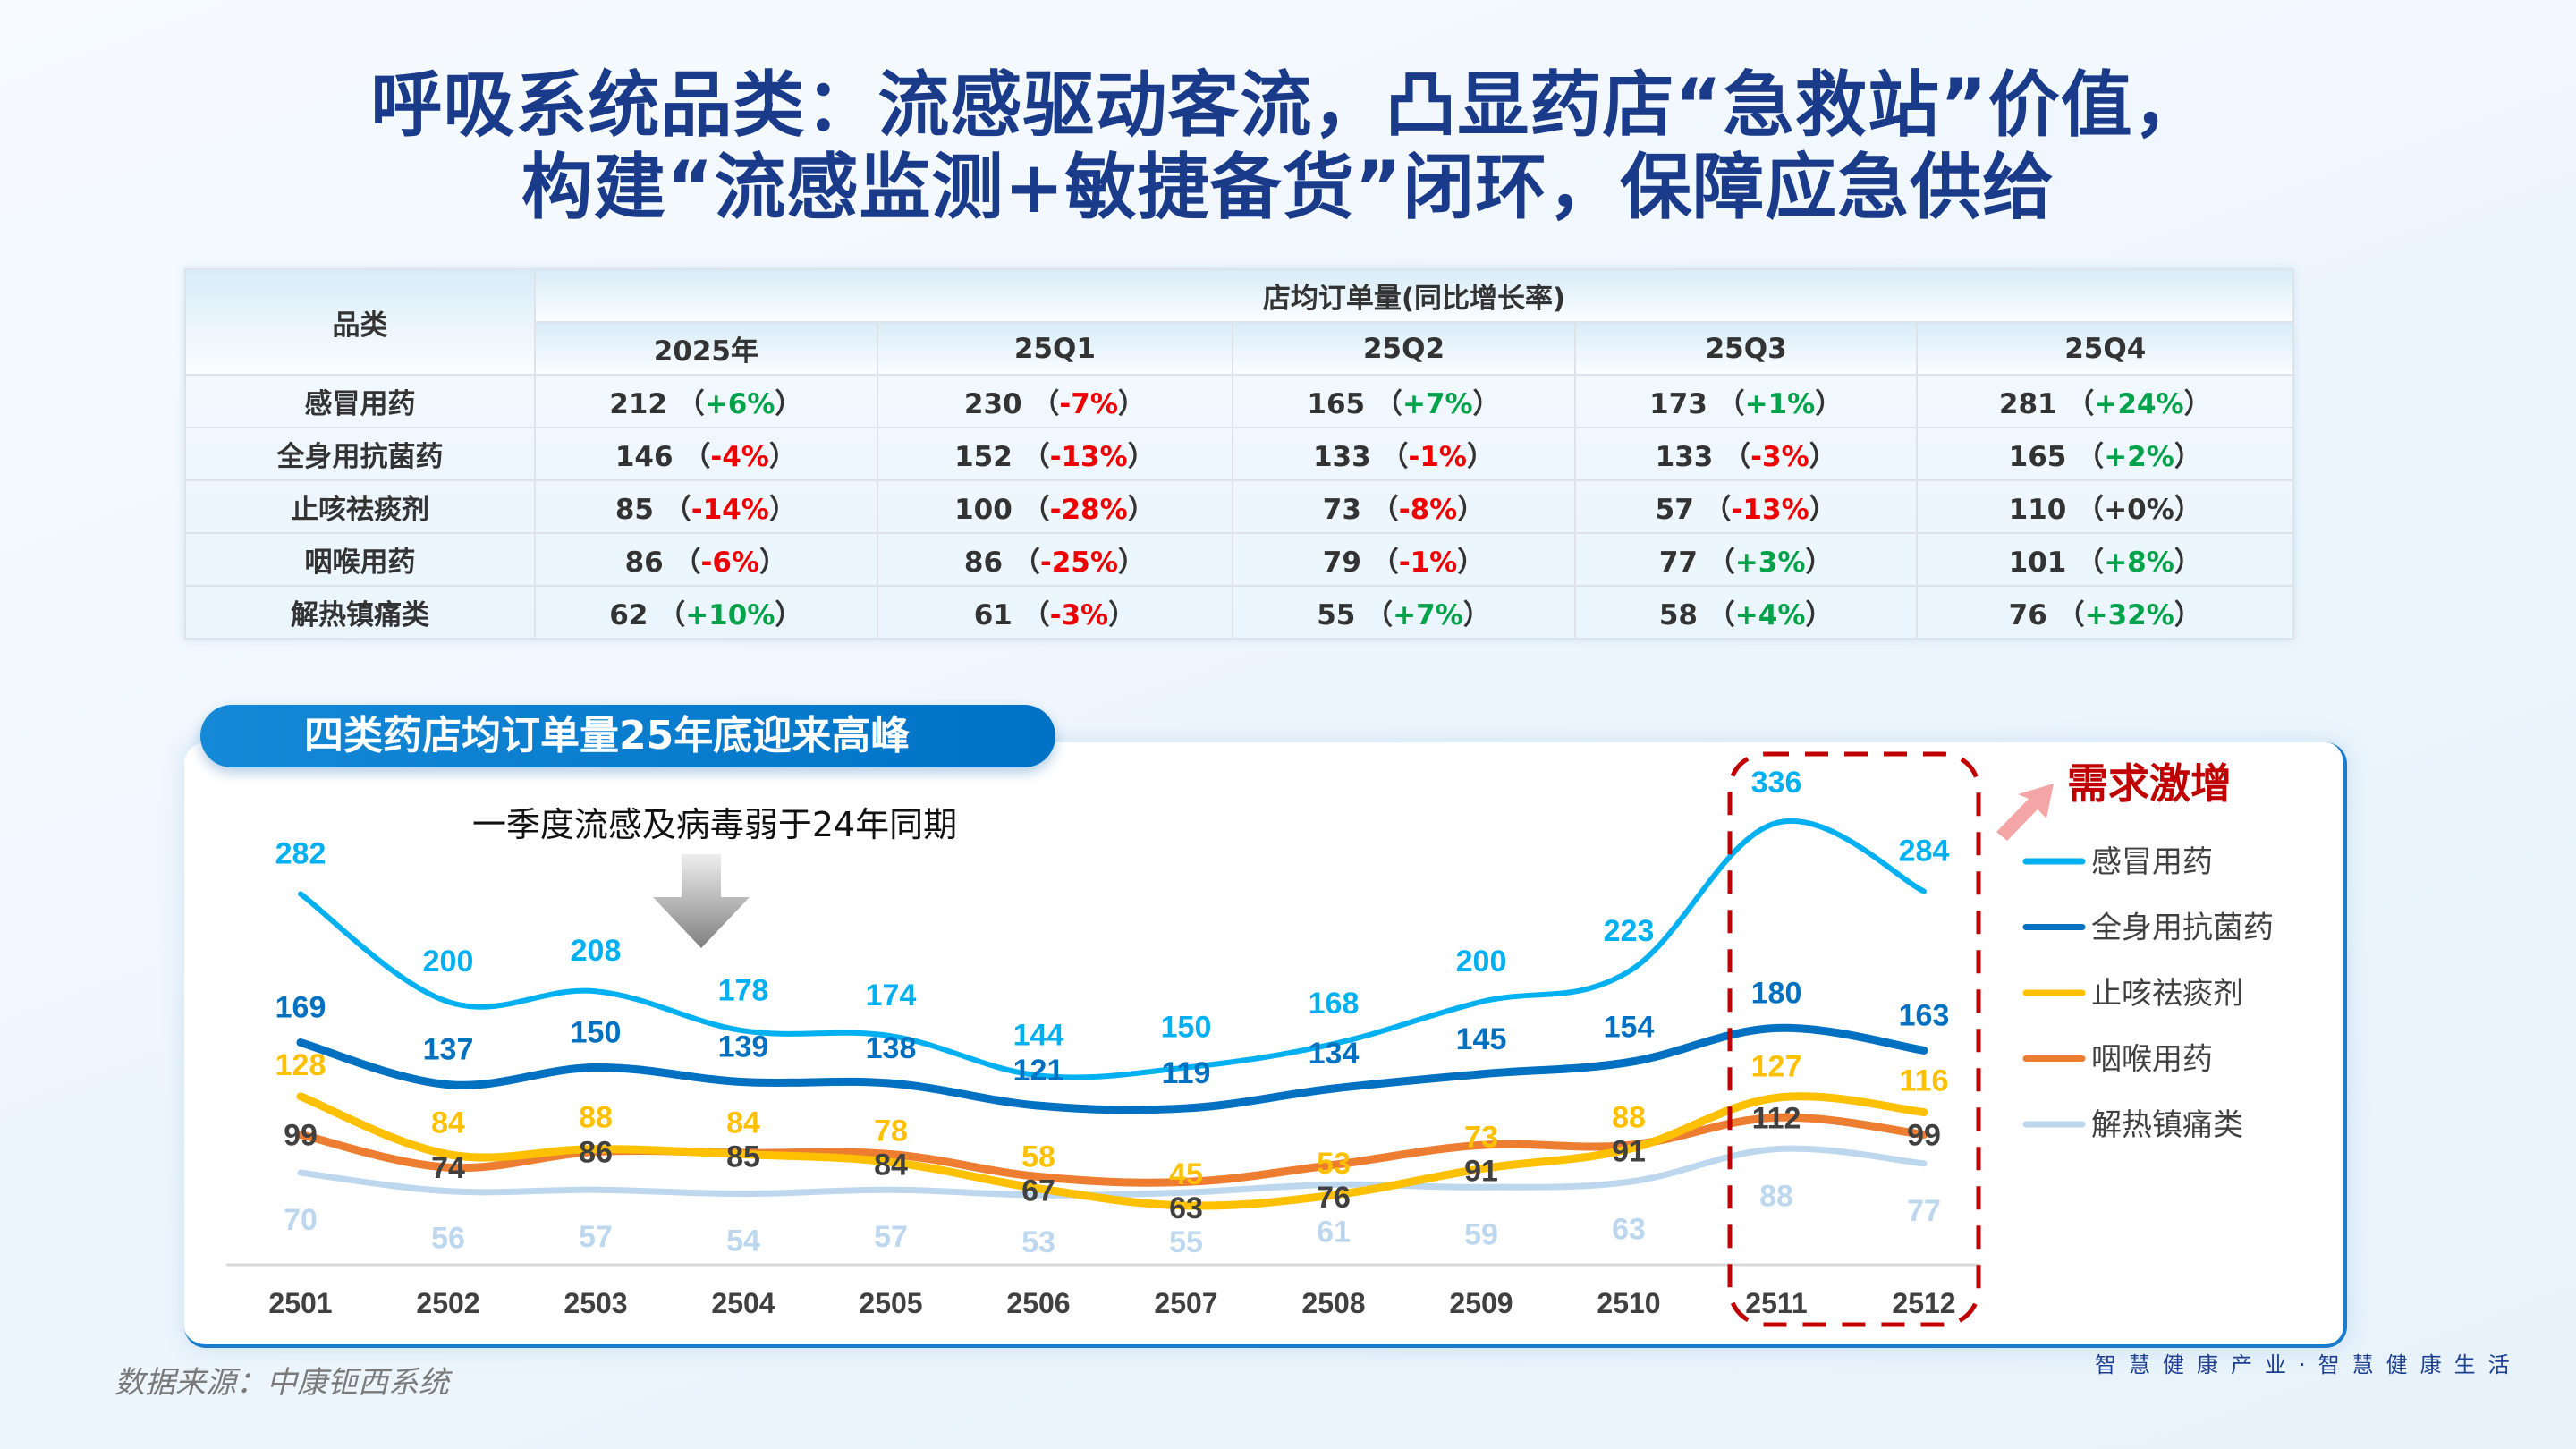 This screenshot has width=2576, height=1449. What do you see at coordinates (706, 612) in the screenshot?
I see `table-cell: 62 （+10%）` at bounding box center [706, 612].